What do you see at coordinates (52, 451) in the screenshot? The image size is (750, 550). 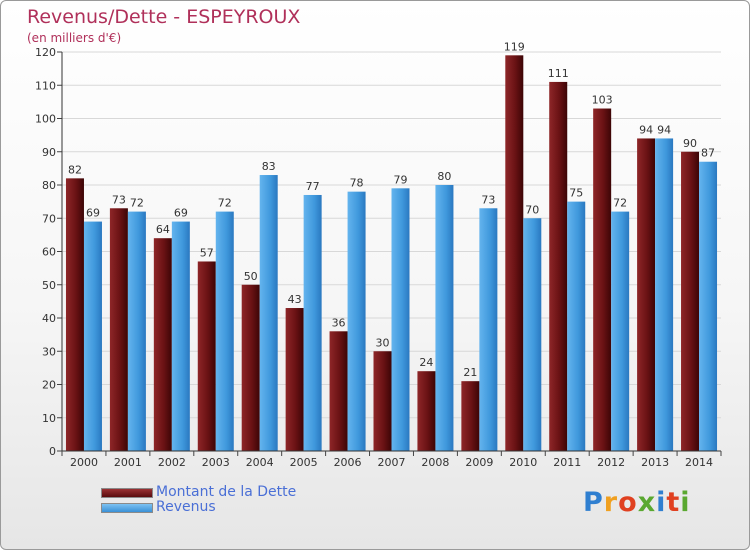 I see `y-tick-label: 0` at bounding box center [52, 451].